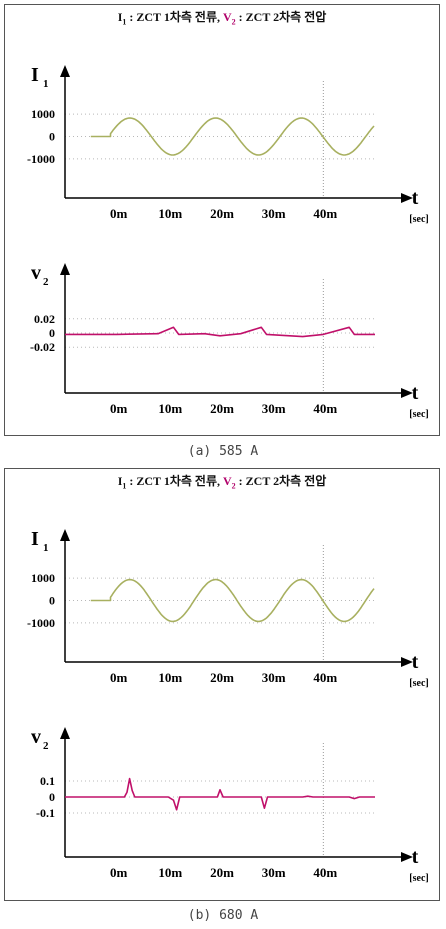  What do you see at coordinates (223, 915) in the screenshot?
I see `caption-b: (b) 680 A` at bounding box center [223, 915].